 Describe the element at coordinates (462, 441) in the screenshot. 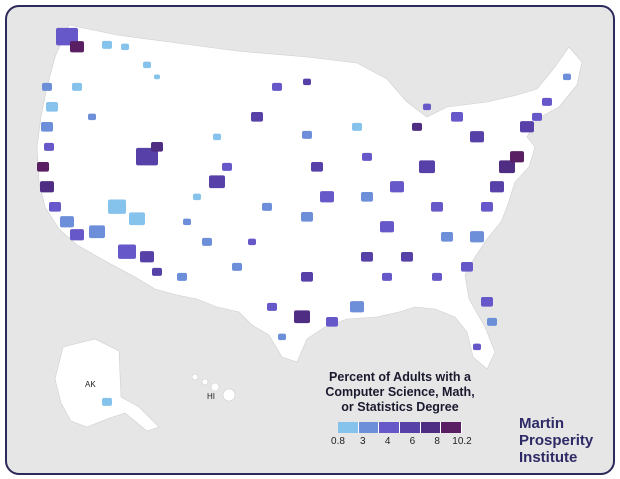

I see `legend-tick-label: 10.2` at that location.